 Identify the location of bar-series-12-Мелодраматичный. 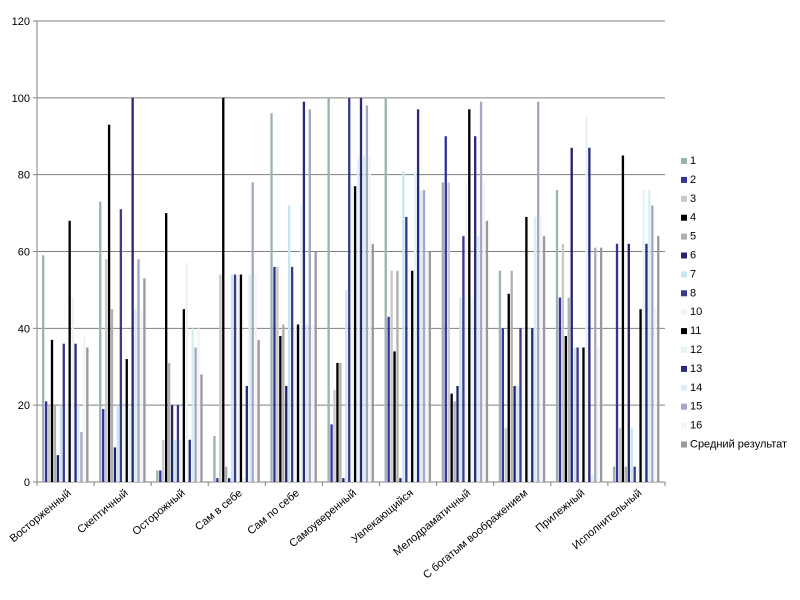
(472, 389).